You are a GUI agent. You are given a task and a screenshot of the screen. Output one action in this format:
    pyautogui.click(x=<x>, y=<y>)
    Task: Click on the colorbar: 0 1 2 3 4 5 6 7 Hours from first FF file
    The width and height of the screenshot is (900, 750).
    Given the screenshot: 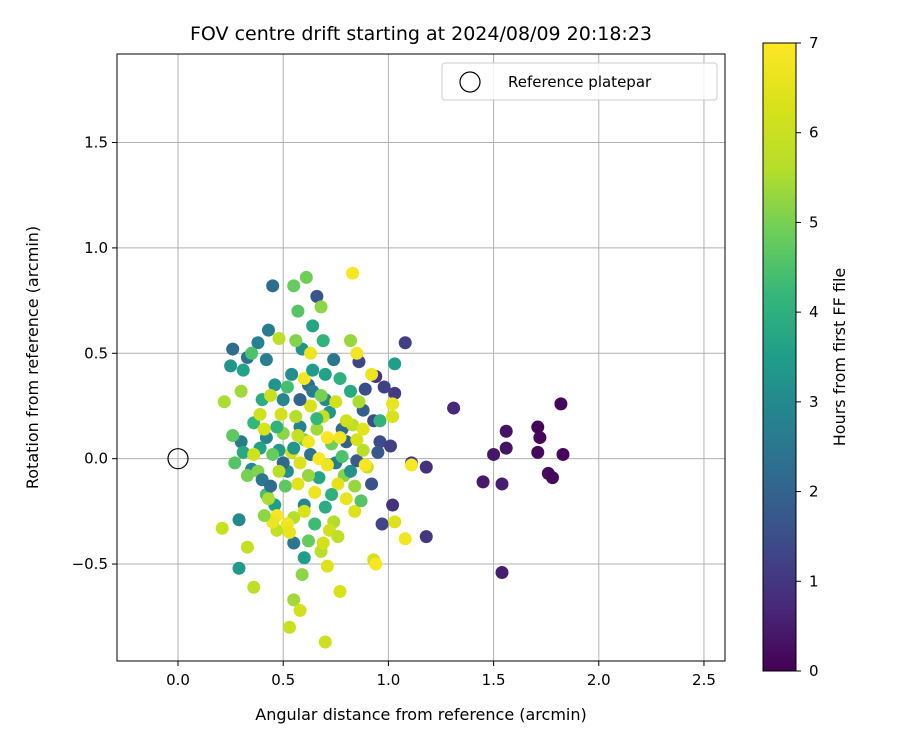 What is the action you would take?
    pyautogui.click(x=805, y=357)
    